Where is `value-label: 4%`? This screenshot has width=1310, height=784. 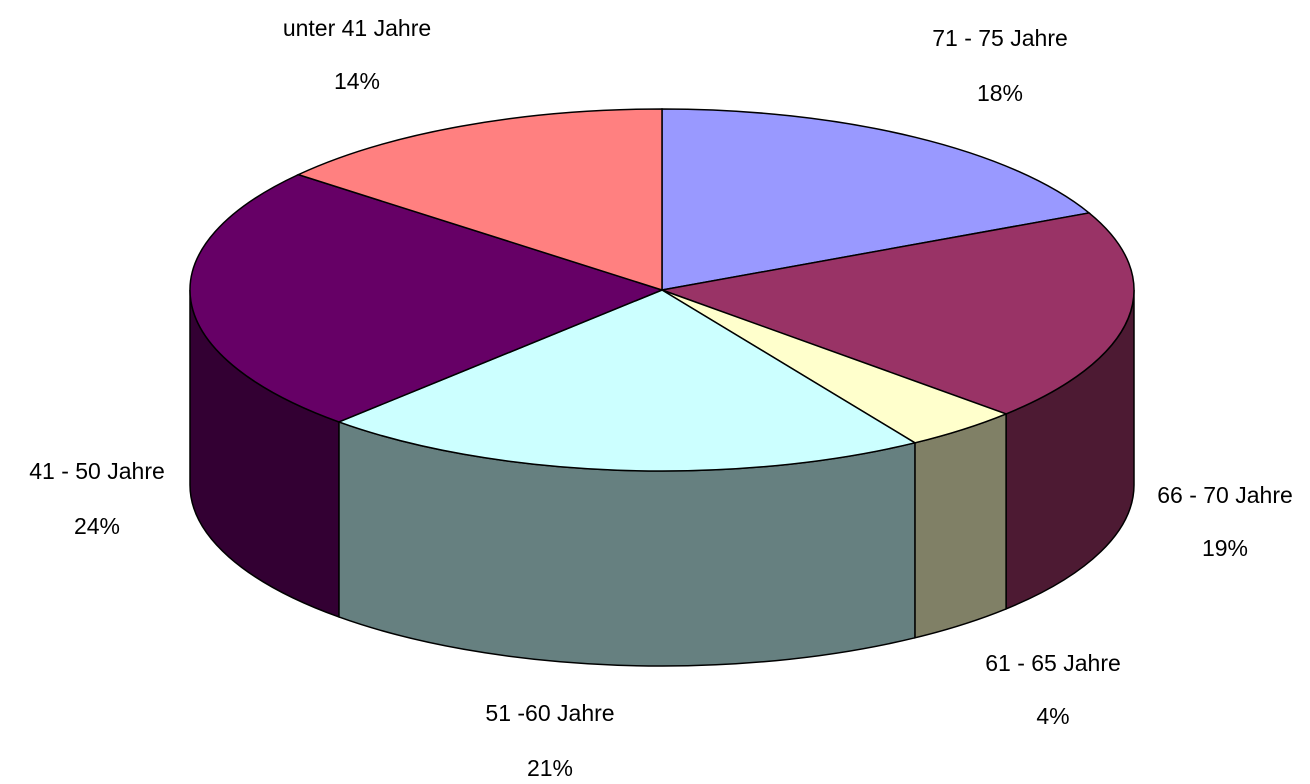
value-label: 4% is located at coordinates (1052, 716).